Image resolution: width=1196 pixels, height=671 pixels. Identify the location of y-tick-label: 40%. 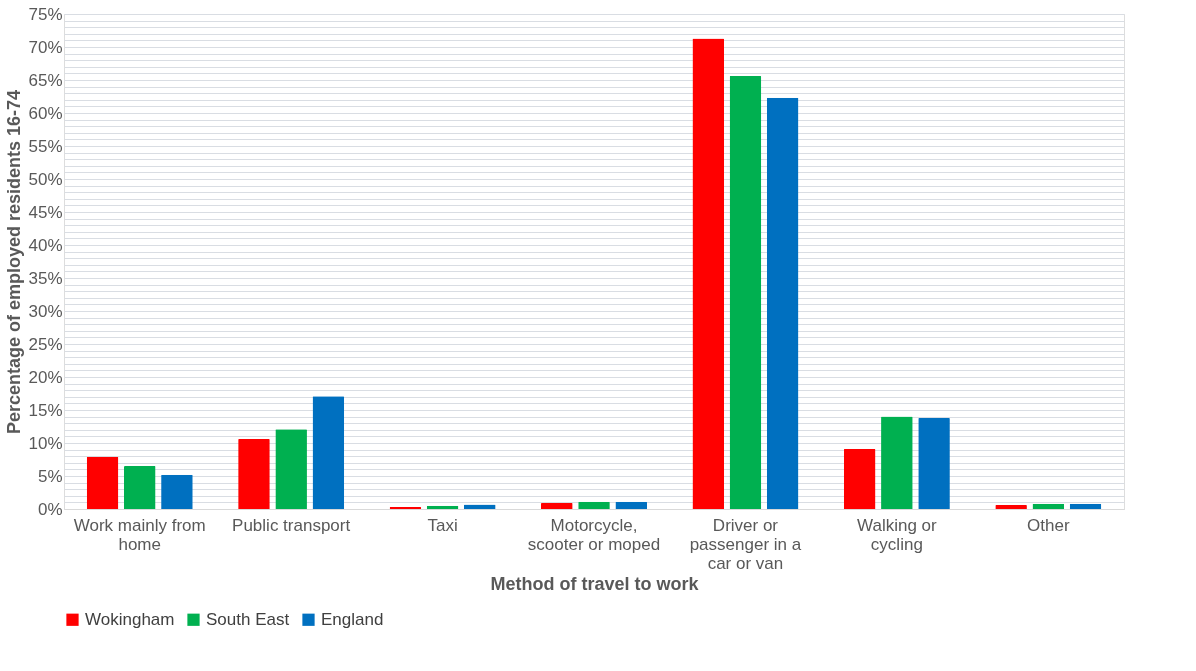
(45, 245).